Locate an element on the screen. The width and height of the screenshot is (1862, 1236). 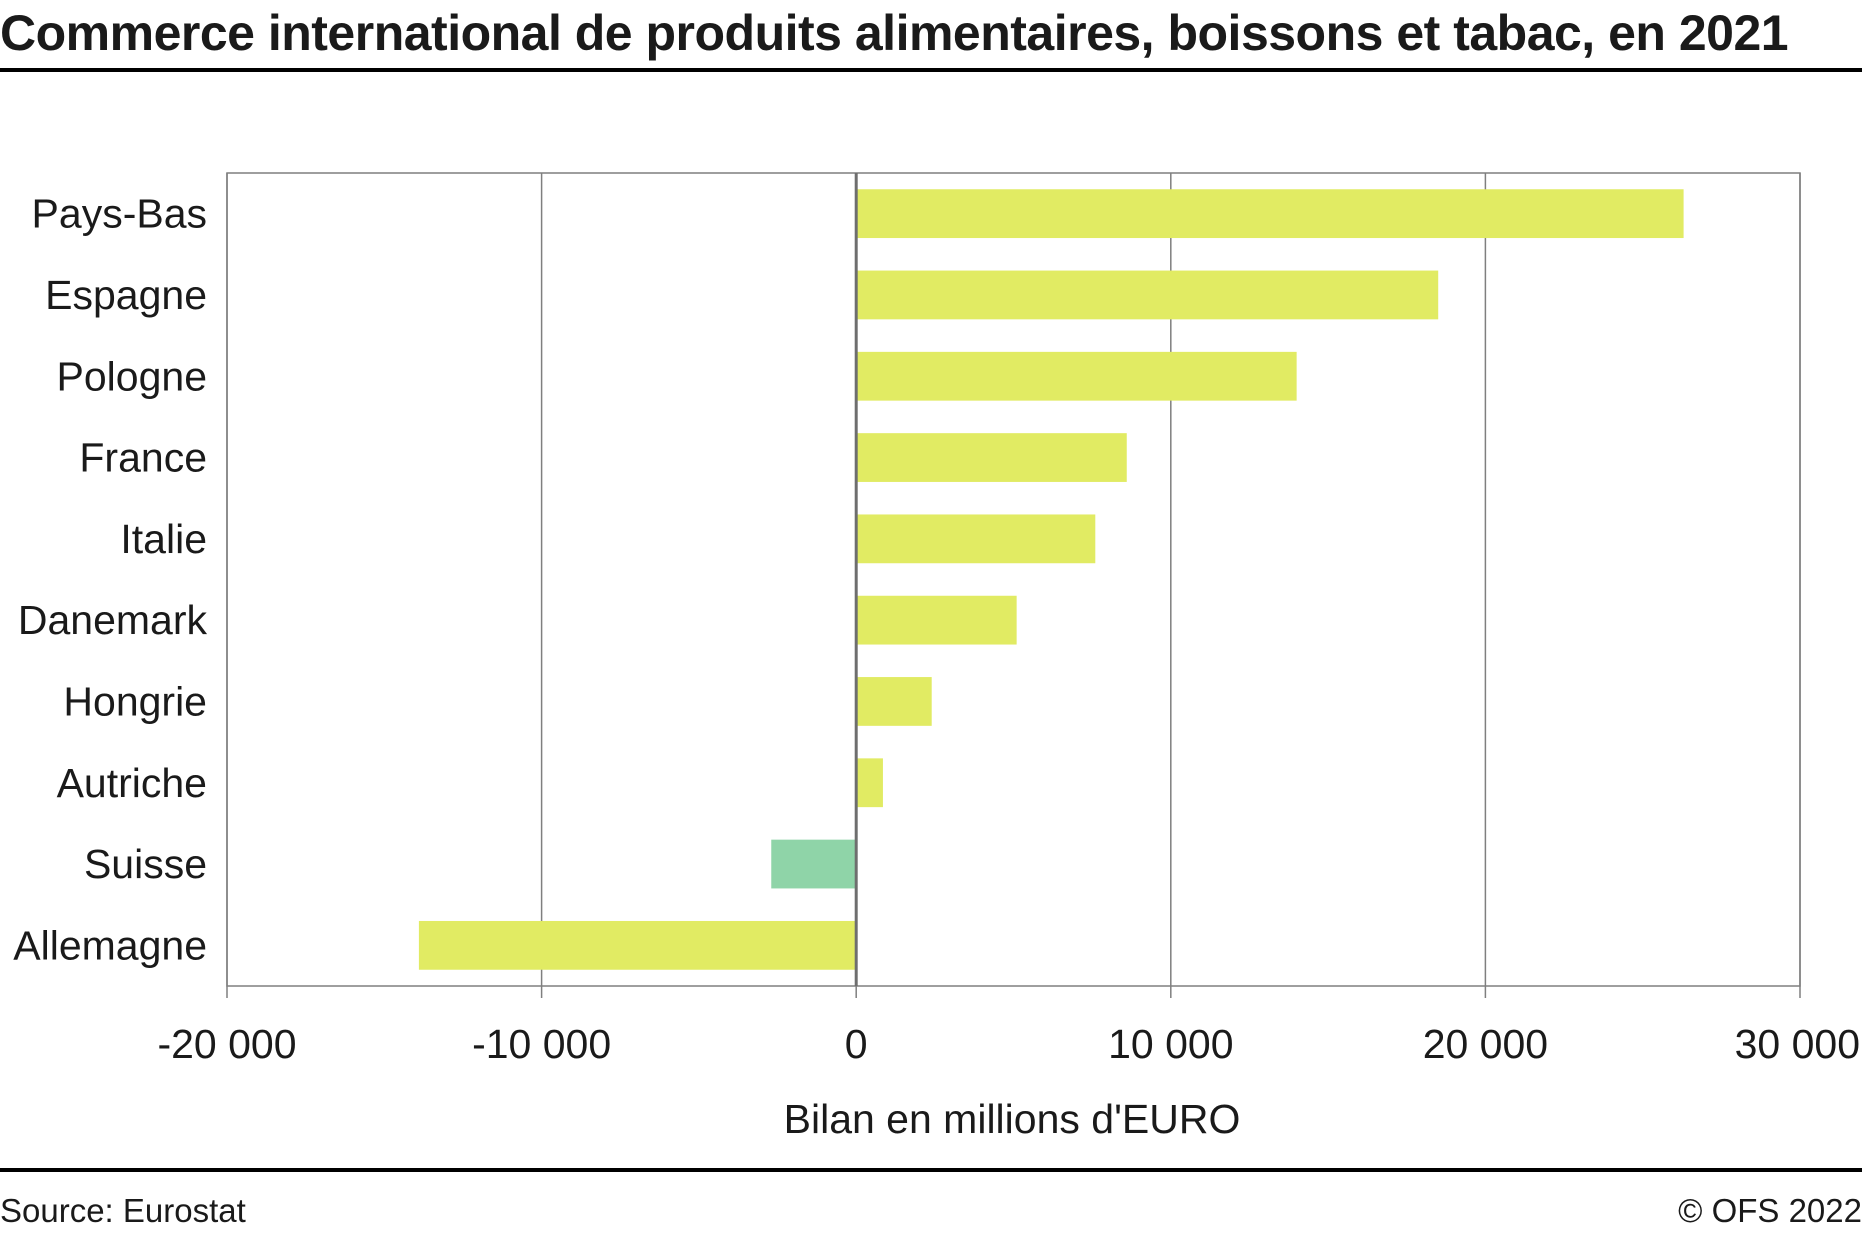
category-label: Danemark is located at coordinates (113, 620).